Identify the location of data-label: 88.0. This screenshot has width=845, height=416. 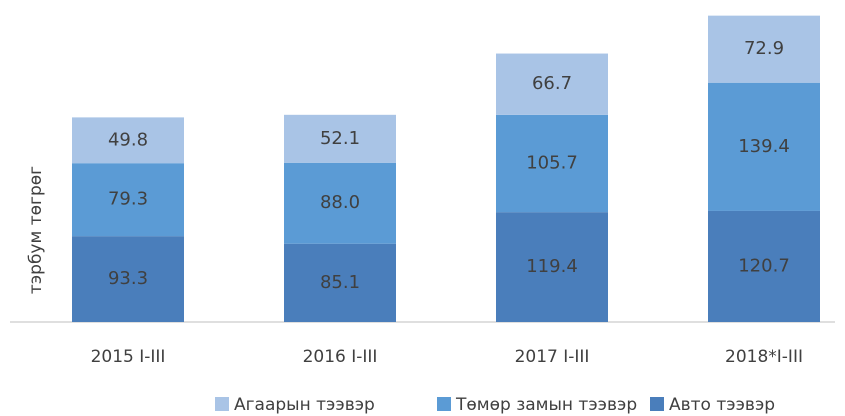
(340, 202).